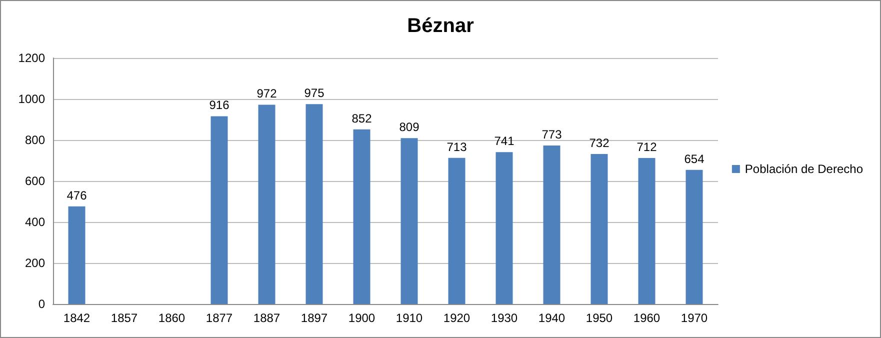  Describe the element at coordinates (694, 318) in the screenshot. I see `x-tick-label: 1970` at that location.